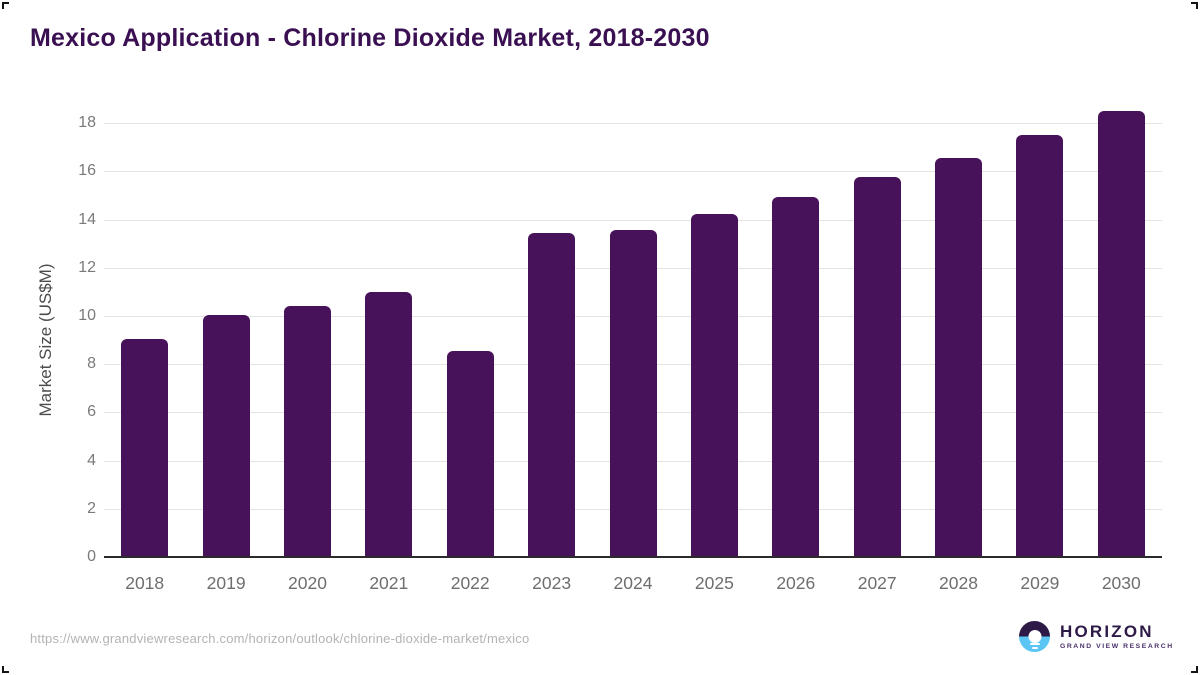  What do you see at coordinates (226, 435) in the screenshot?
I see `bar-2019` at bounding box center [226, 435].